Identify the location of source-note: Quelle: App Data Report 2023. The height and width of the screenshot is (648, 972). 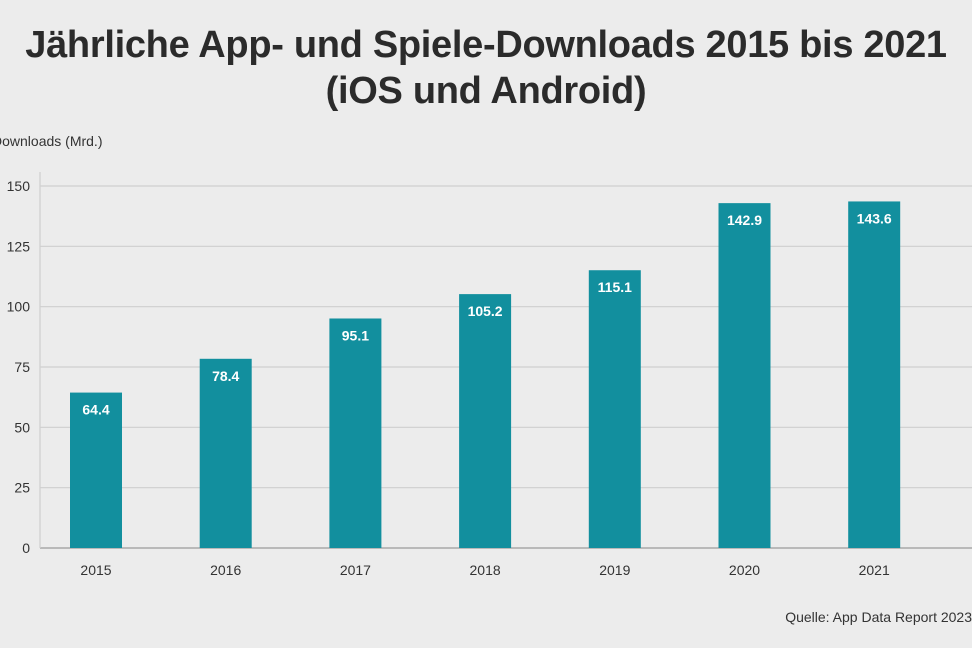
(878, 617).